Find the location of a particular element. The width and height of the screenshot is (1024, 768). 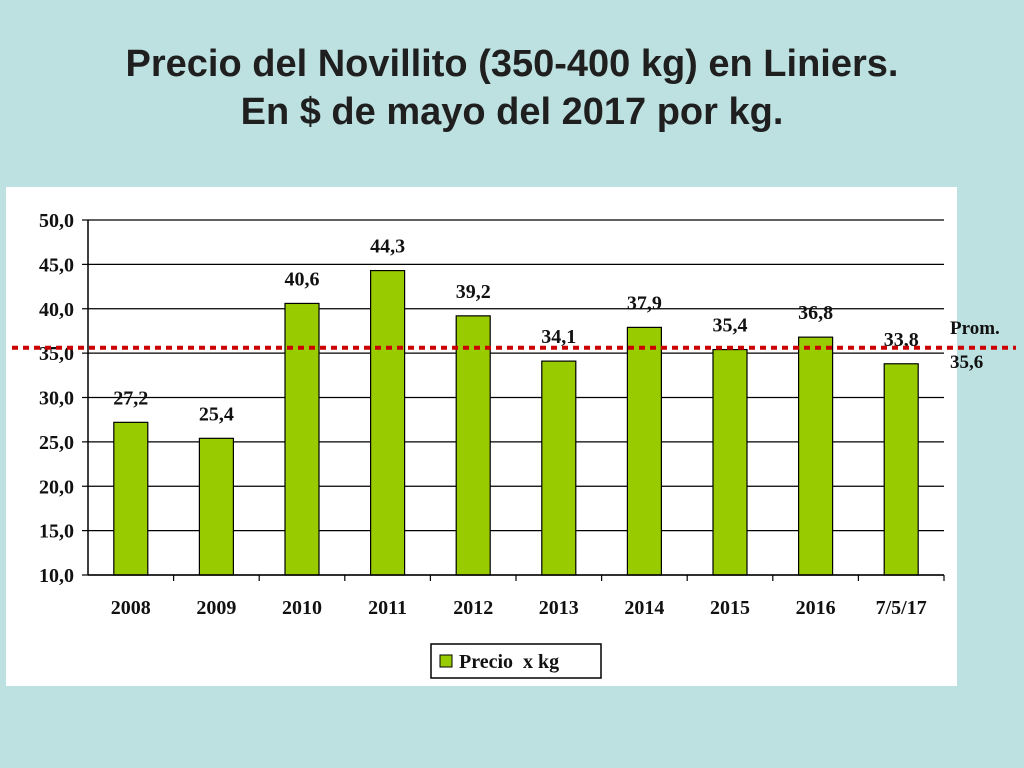

legend: Precio x kg is located at coordinates (516, 661).